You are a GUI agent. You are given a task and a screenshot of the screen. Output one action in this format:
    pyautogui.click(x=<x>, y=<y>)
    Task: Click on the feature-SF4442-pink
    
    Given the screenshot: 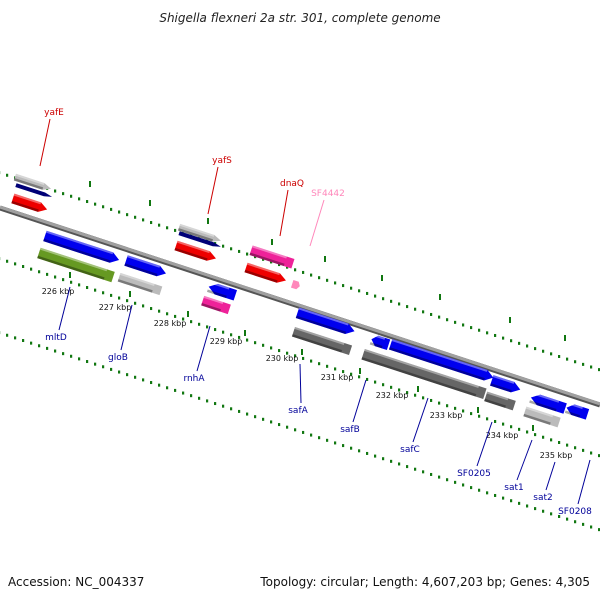 What is the action you would take?
    pyautogui.click(x=272, y=257)
    